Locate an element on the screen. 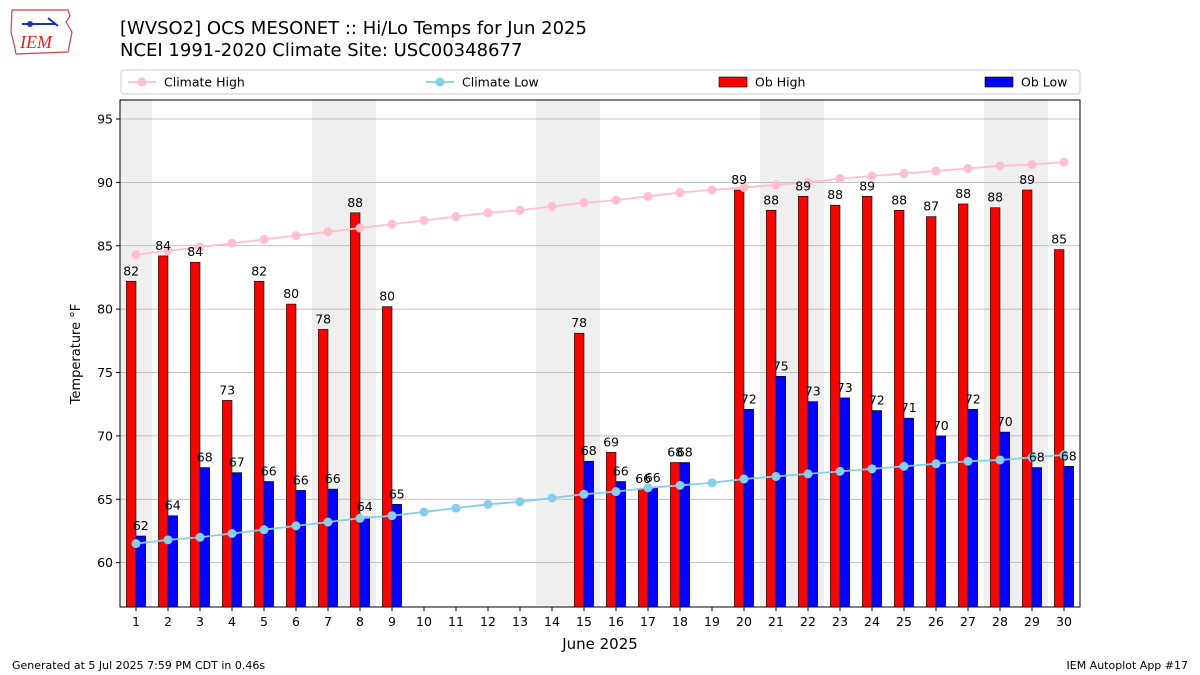 The width and height of the screenshot is (1200, 675). legend: Climate High Climate Low Ob High Ob Low is located at coordinates (600, 82).